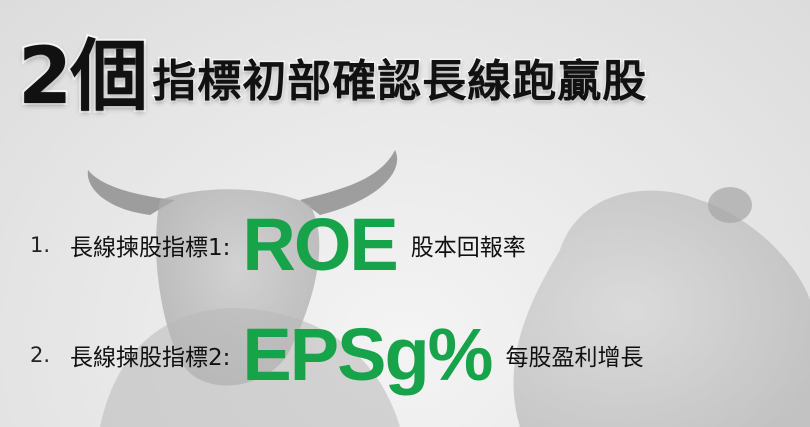 The height and width of the screenshot is (427, 810). What do you see at coordinates (83, 77) in the screenshot?
I see `title-number: 2個` at bounding box center [83, 77].